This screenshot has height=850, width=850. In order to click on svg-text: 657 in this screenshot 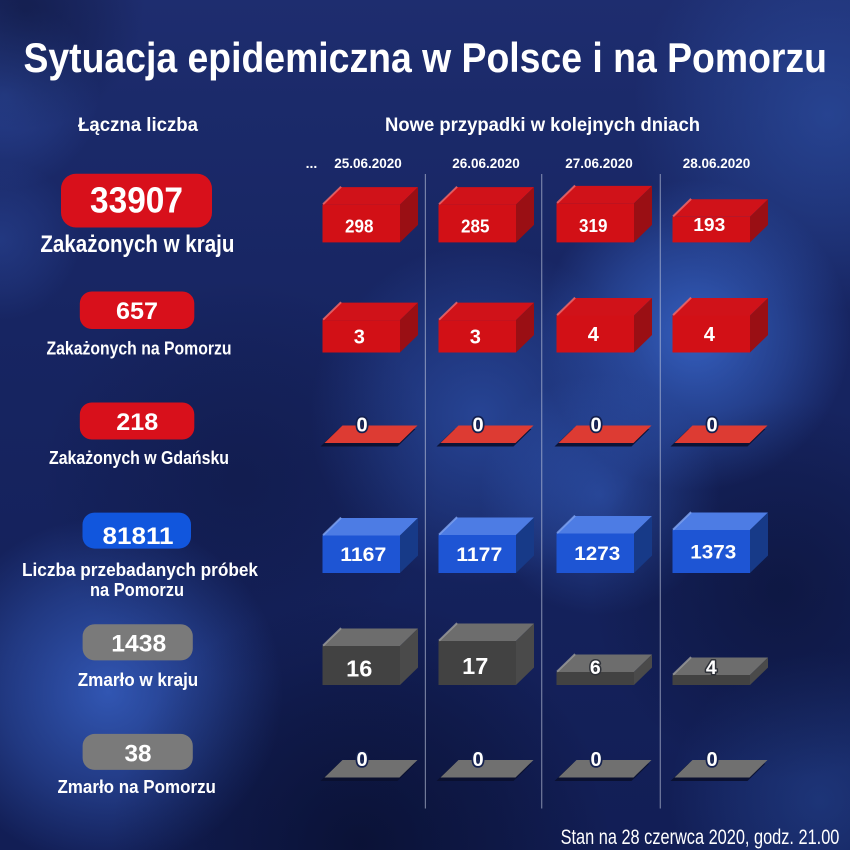, I will do `click(137, 311)`.